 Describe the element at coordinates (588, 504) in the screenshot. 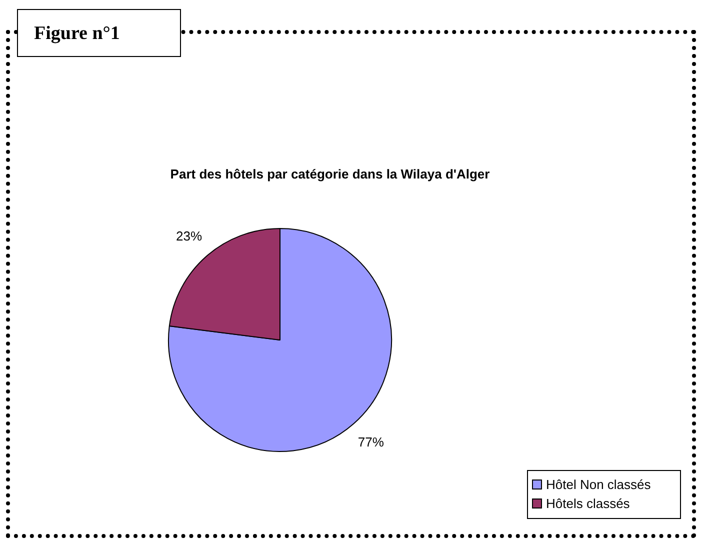

I see `legend-label: Hôtels classés` at that location.